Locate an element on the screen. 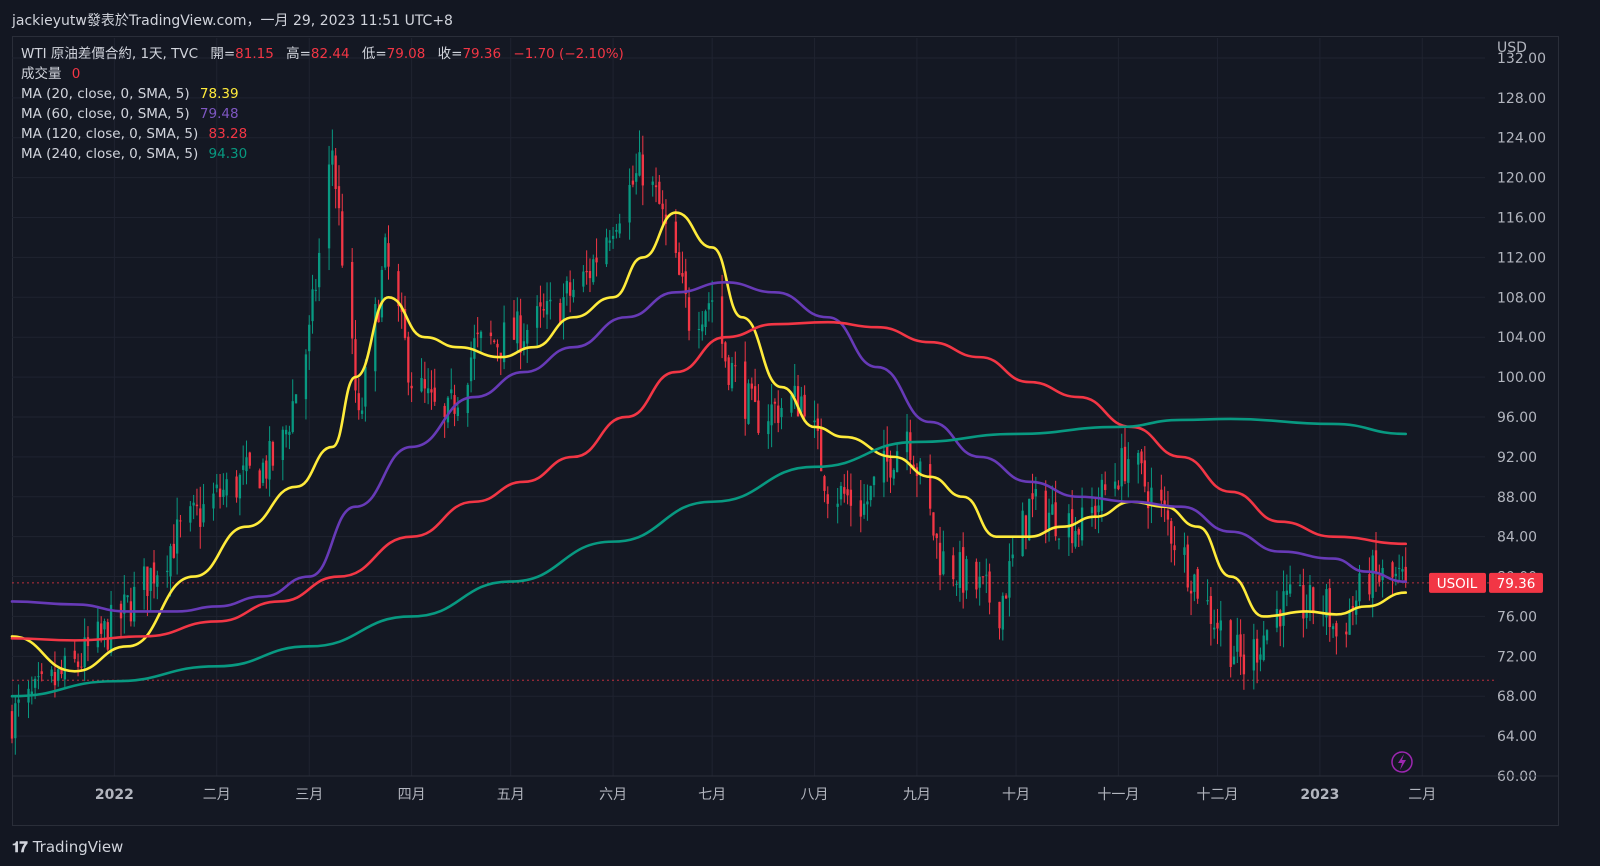 The height and width of the screenshot is (866, 1600). open-value: 81.15 is located at coordinates (254, 54).